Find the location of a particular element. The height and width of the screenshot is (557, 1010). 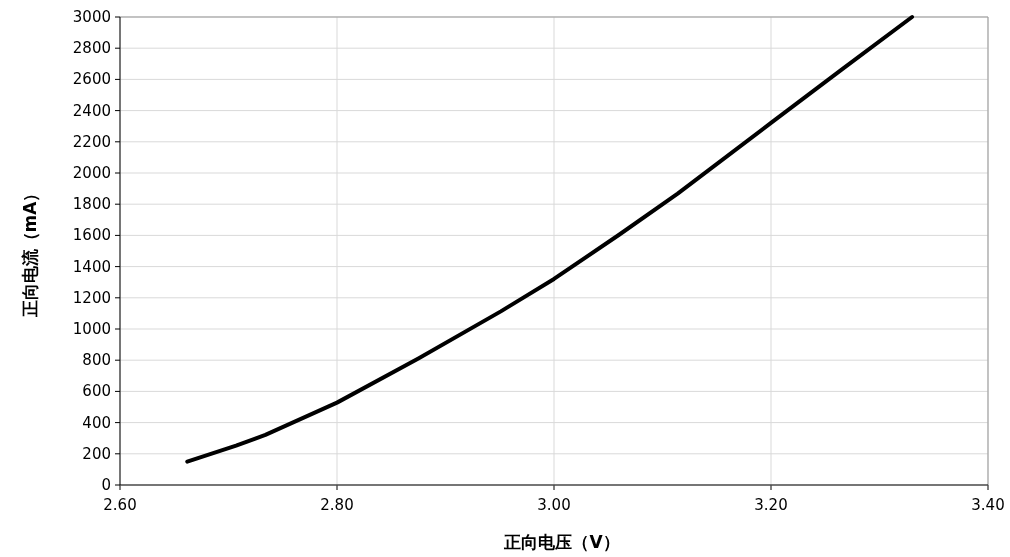

y-tick-label: 1400 is located at coordinates (91, 266).